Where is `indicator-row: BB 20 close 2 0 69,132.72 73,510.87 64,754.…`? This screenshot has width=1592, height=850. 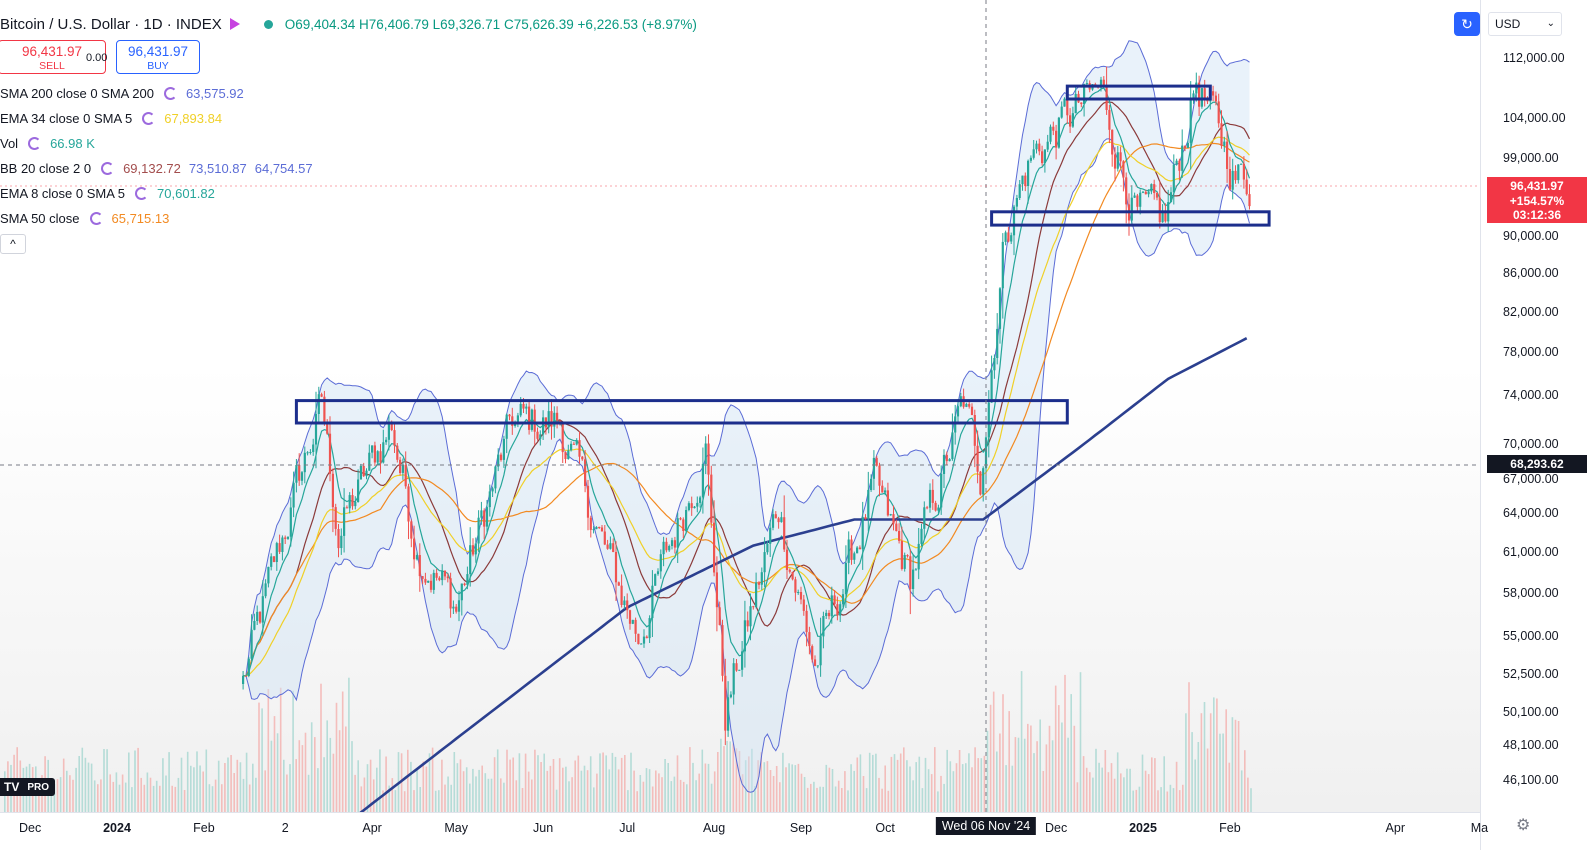 indicator-row: BB 20 close 2 0 69,132.72 73,510.87 64,754.… is located at coordinates (160, 168).